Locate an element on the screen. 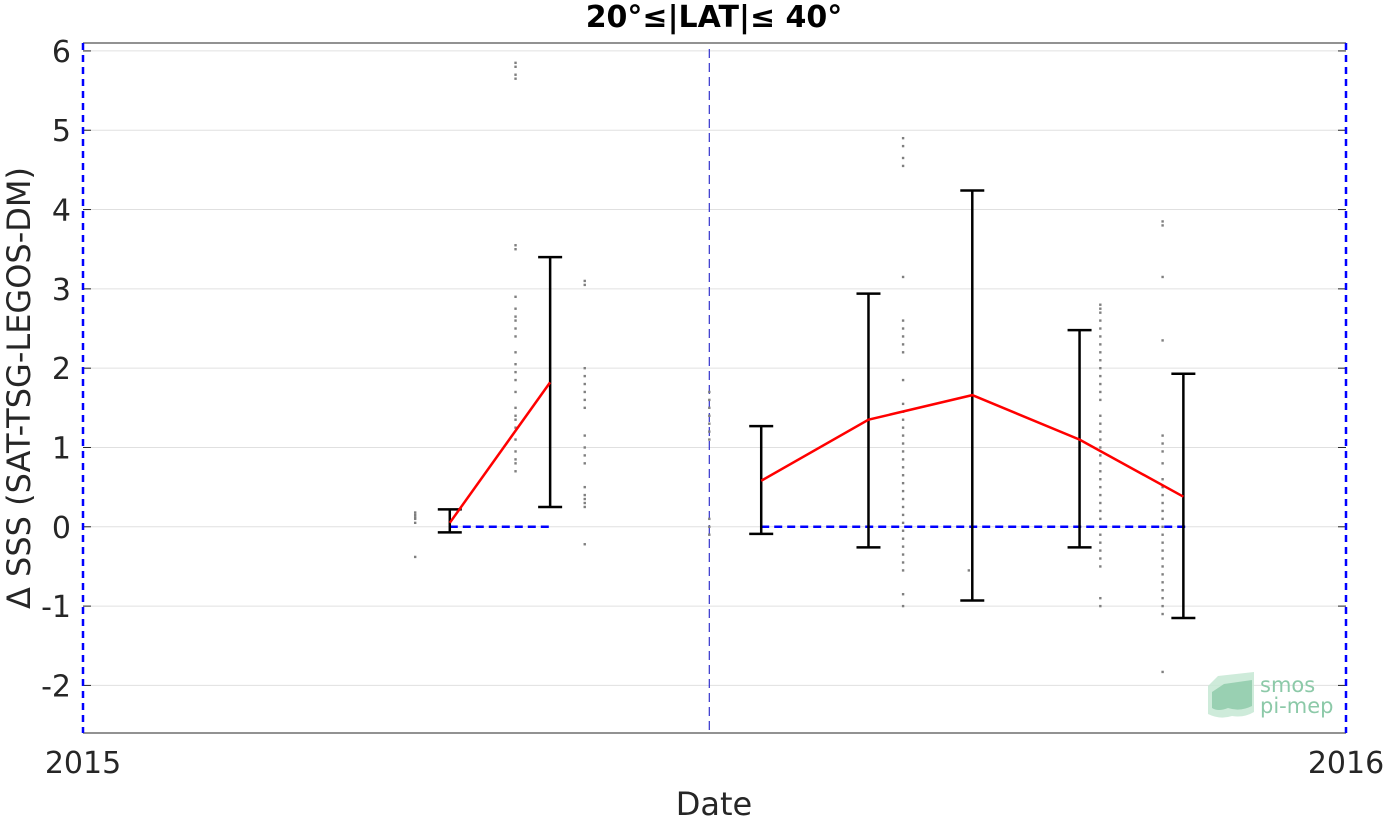 The height and width of the screenshot is (818, 1386). y-tick-label: 1 is located at coordinates (61, 448).